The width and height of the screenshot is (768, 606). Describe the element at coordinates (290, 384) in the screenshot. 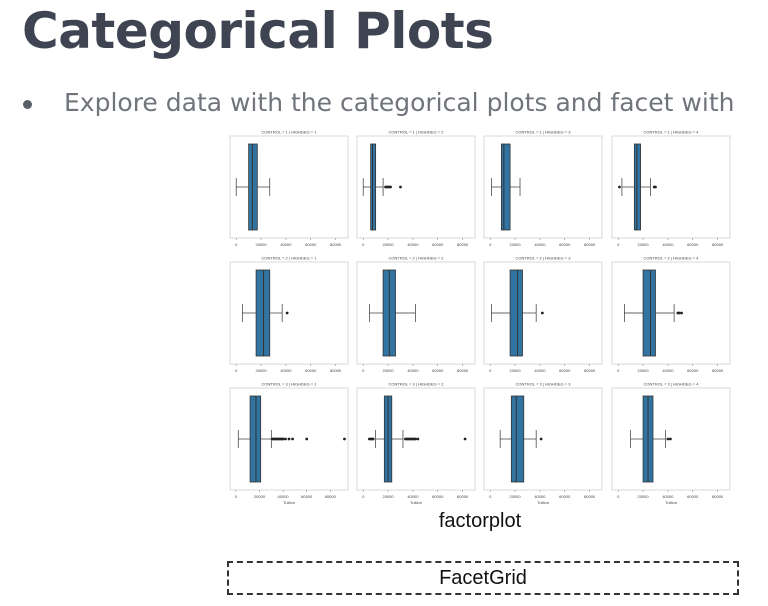

I see `panel-title: CONTROL = 3 | HIGHDEG = 1` at that location.